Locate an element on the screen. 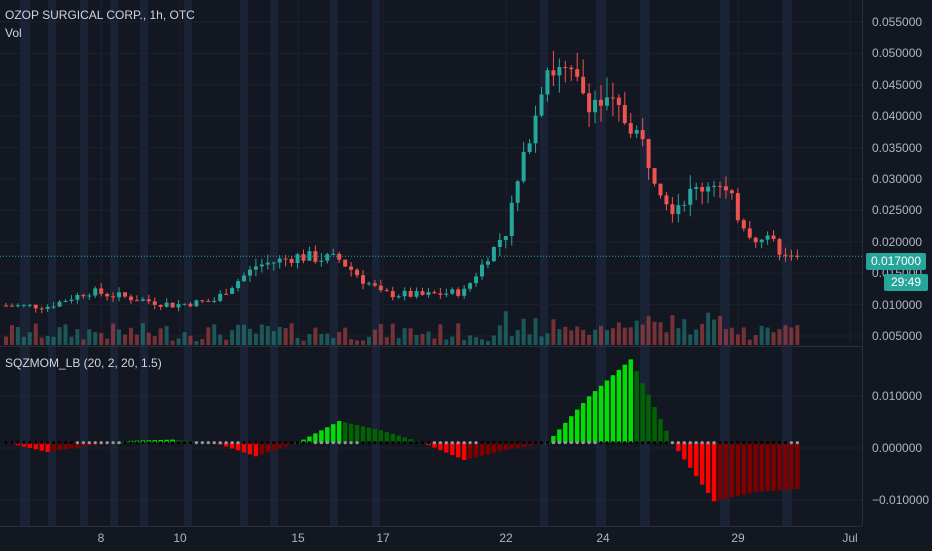  price-tick-label: 0.010000 is located at coordinates (897, 304).